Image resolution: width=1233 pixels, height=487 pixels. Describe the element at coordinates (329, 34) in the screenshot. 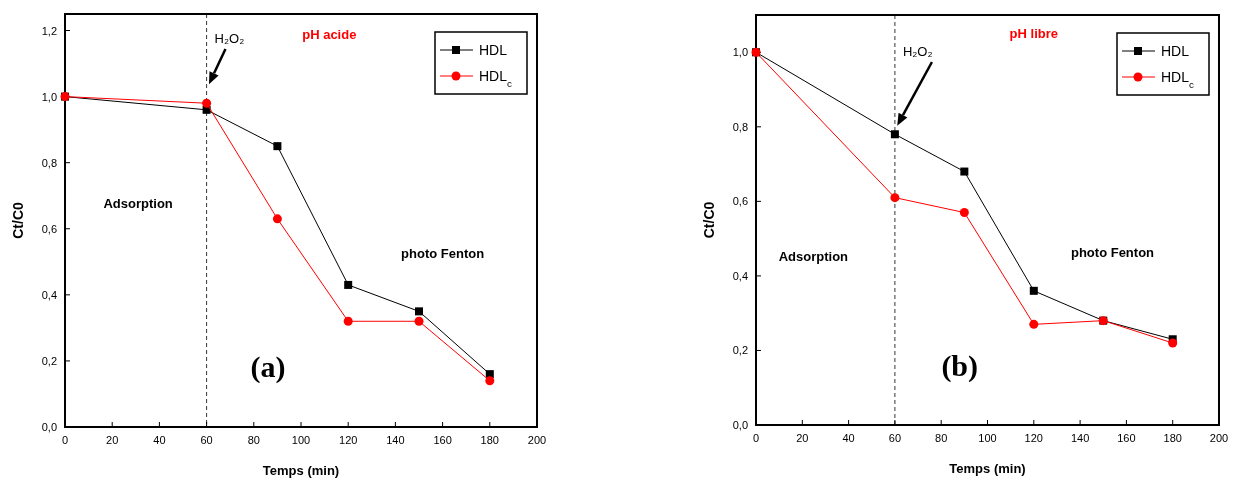

I see `annotation: pH acide` at that location.